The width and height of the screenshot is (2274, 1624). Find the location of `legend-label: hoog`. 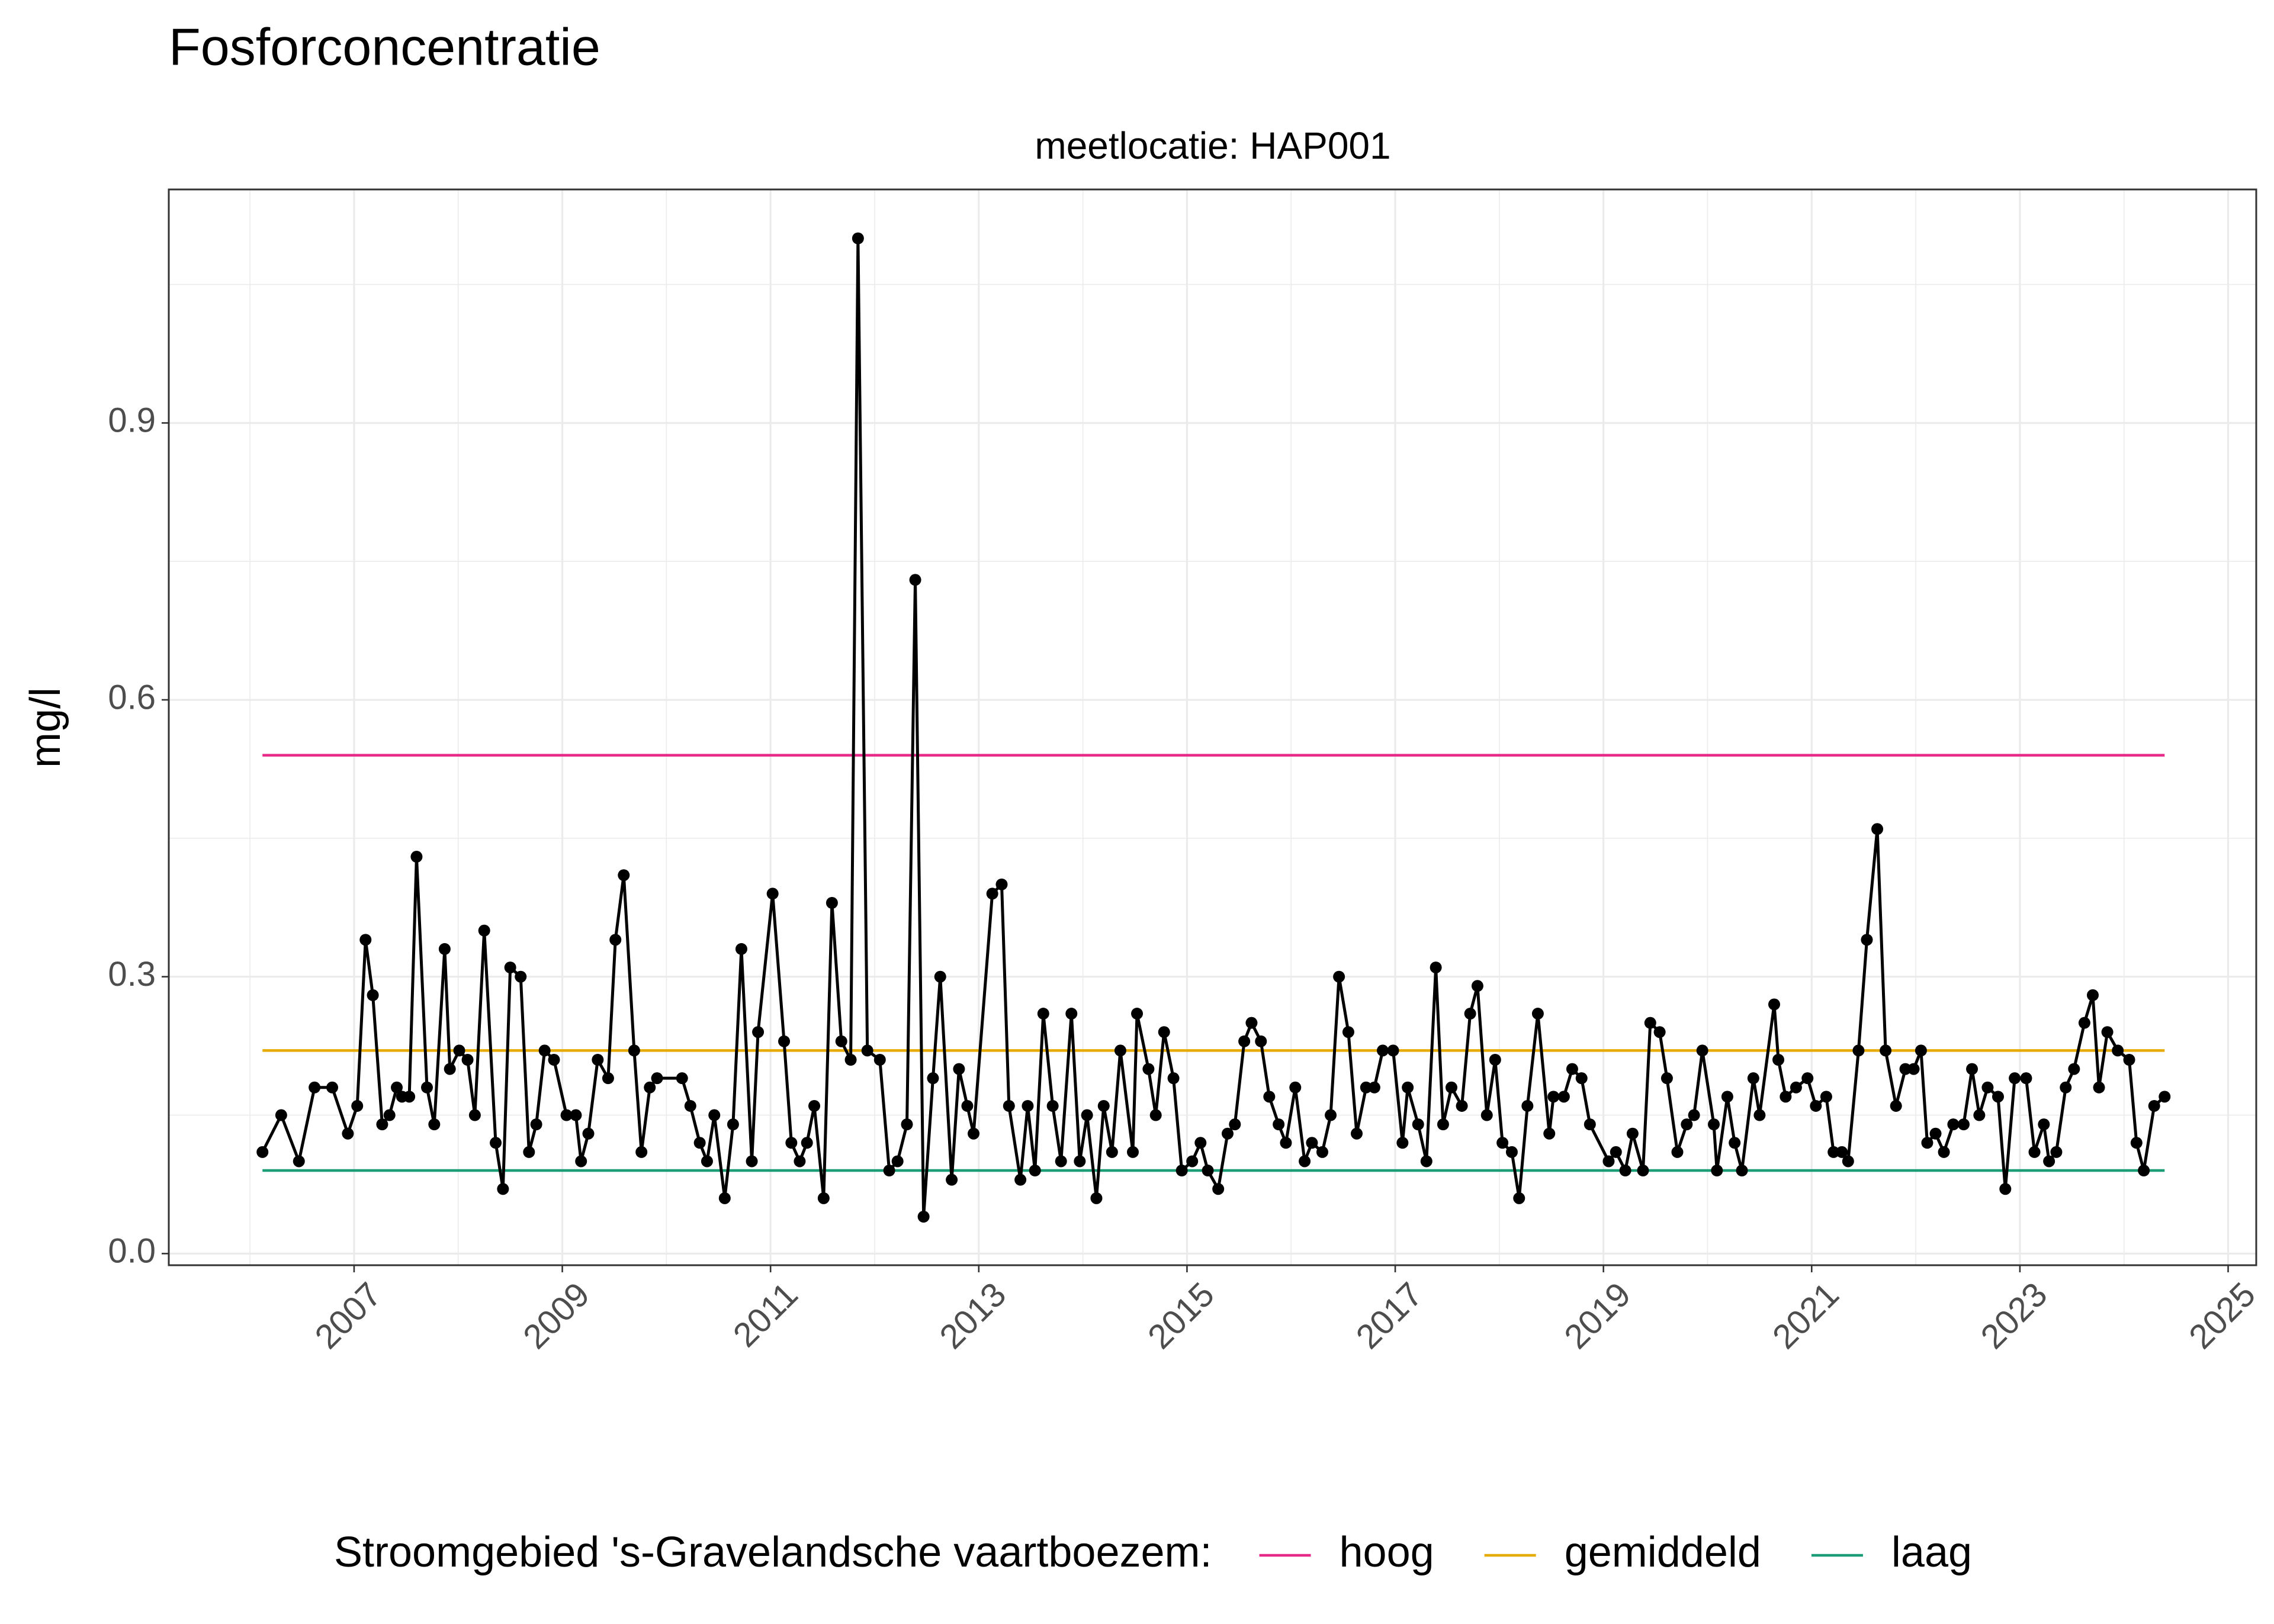

legend-label: hoog is located at coordinates (1387, 1552).